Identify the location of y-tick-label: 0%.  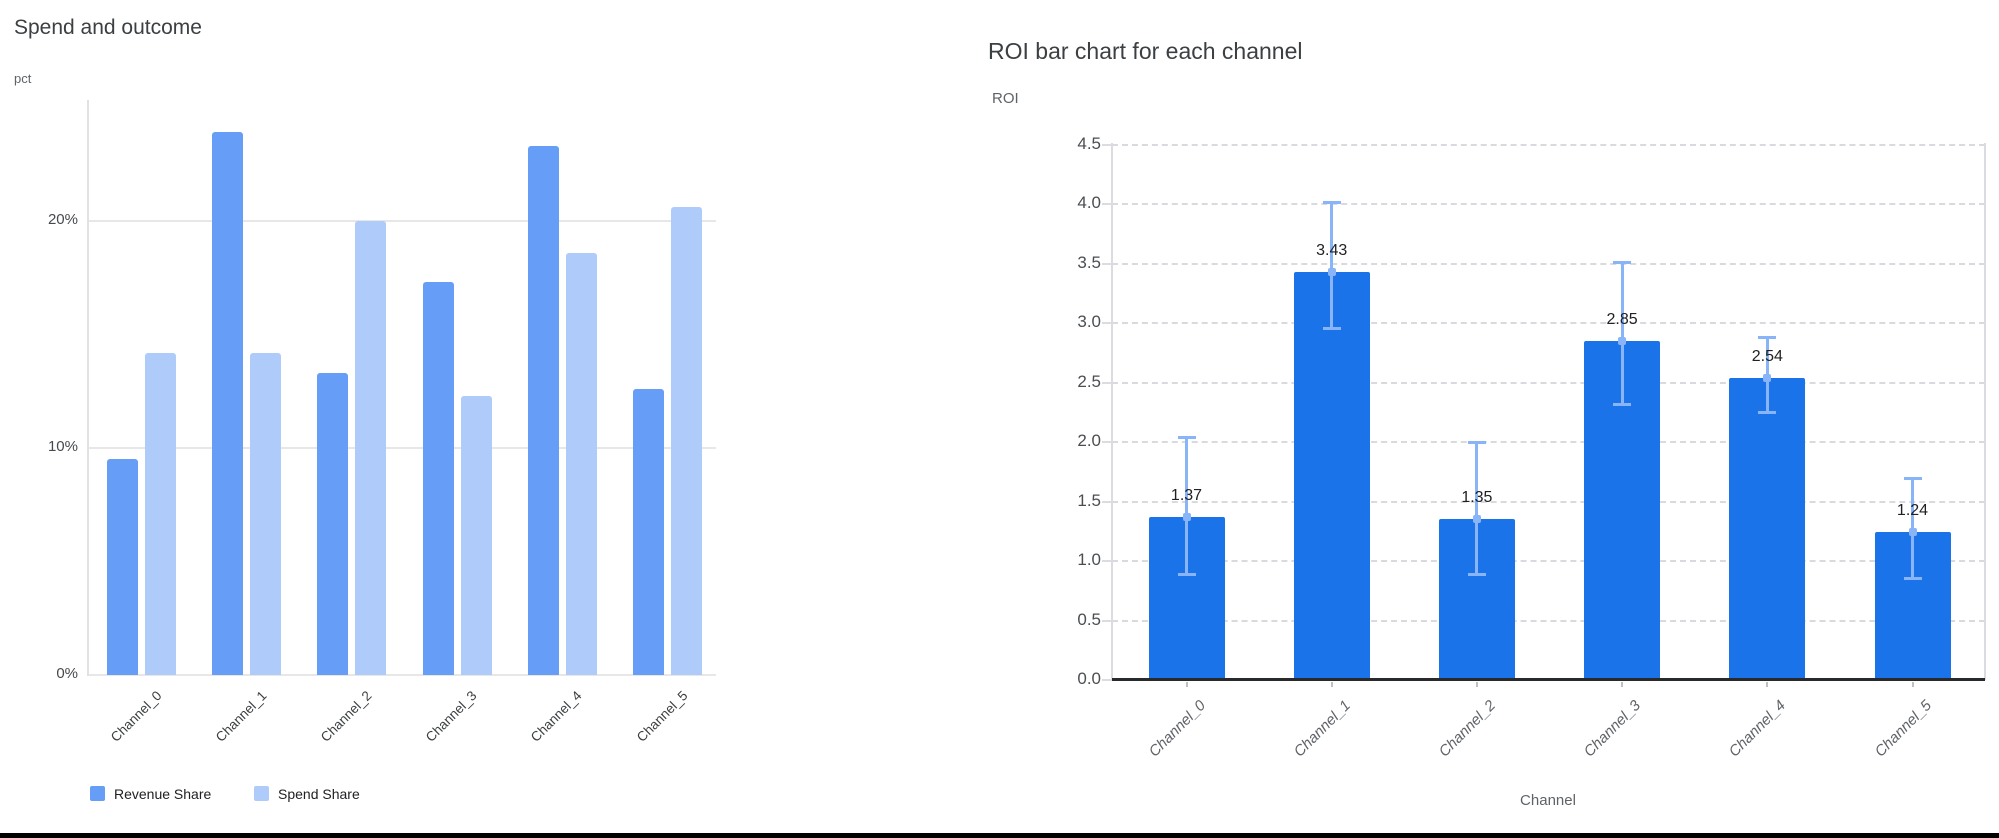
(67, 673).